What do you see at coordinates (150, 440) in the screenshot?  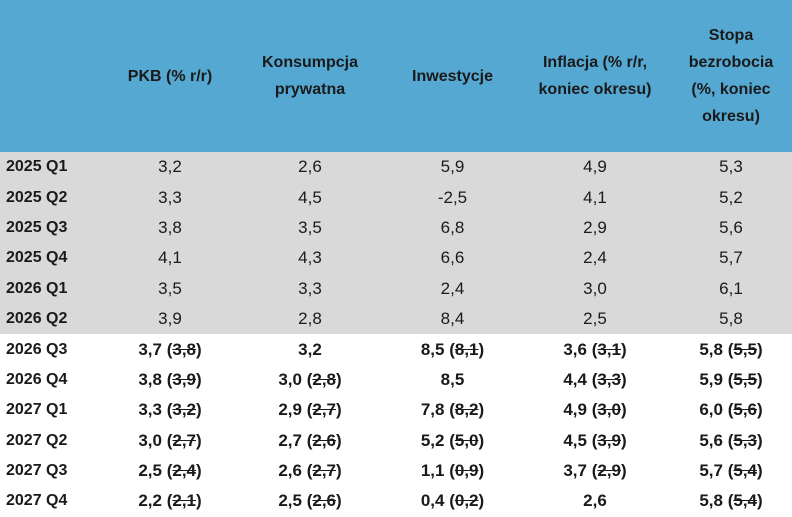 I see `value: 3,0` at bounding box center [150, 440].